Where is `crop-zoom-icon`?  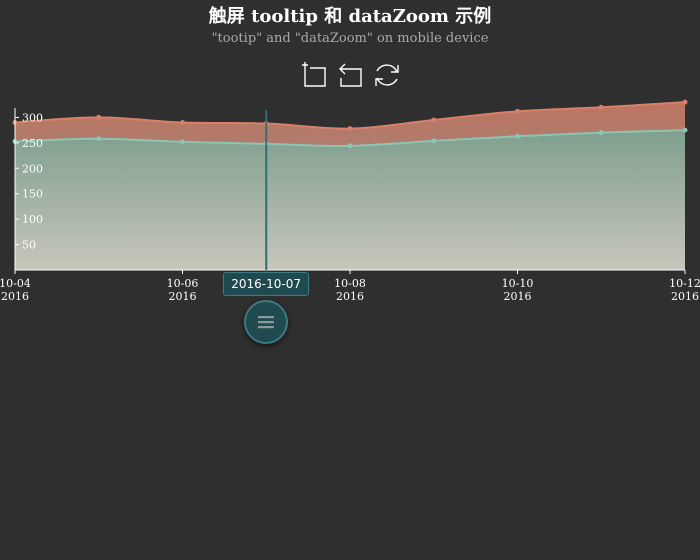 crop-zoom-icon is located at coordinates (314, 74).